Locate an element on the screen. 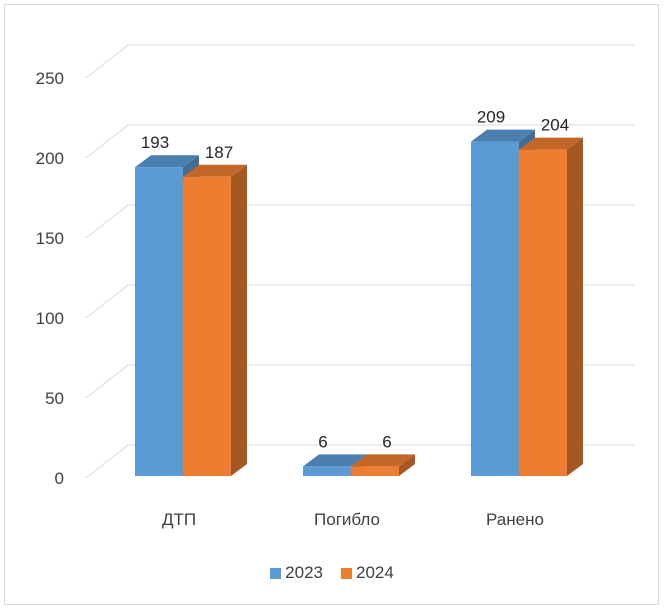  x-tick-label: Ранено is located at coordinates (515, 519).